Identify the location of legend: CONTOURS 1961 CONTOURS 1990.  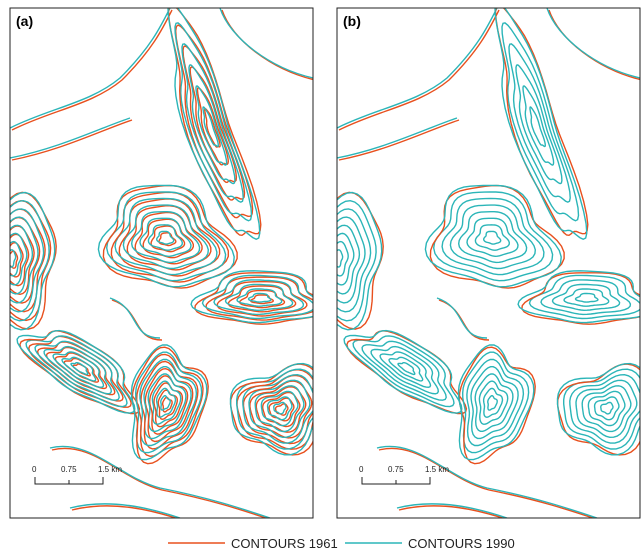
(341, 543).